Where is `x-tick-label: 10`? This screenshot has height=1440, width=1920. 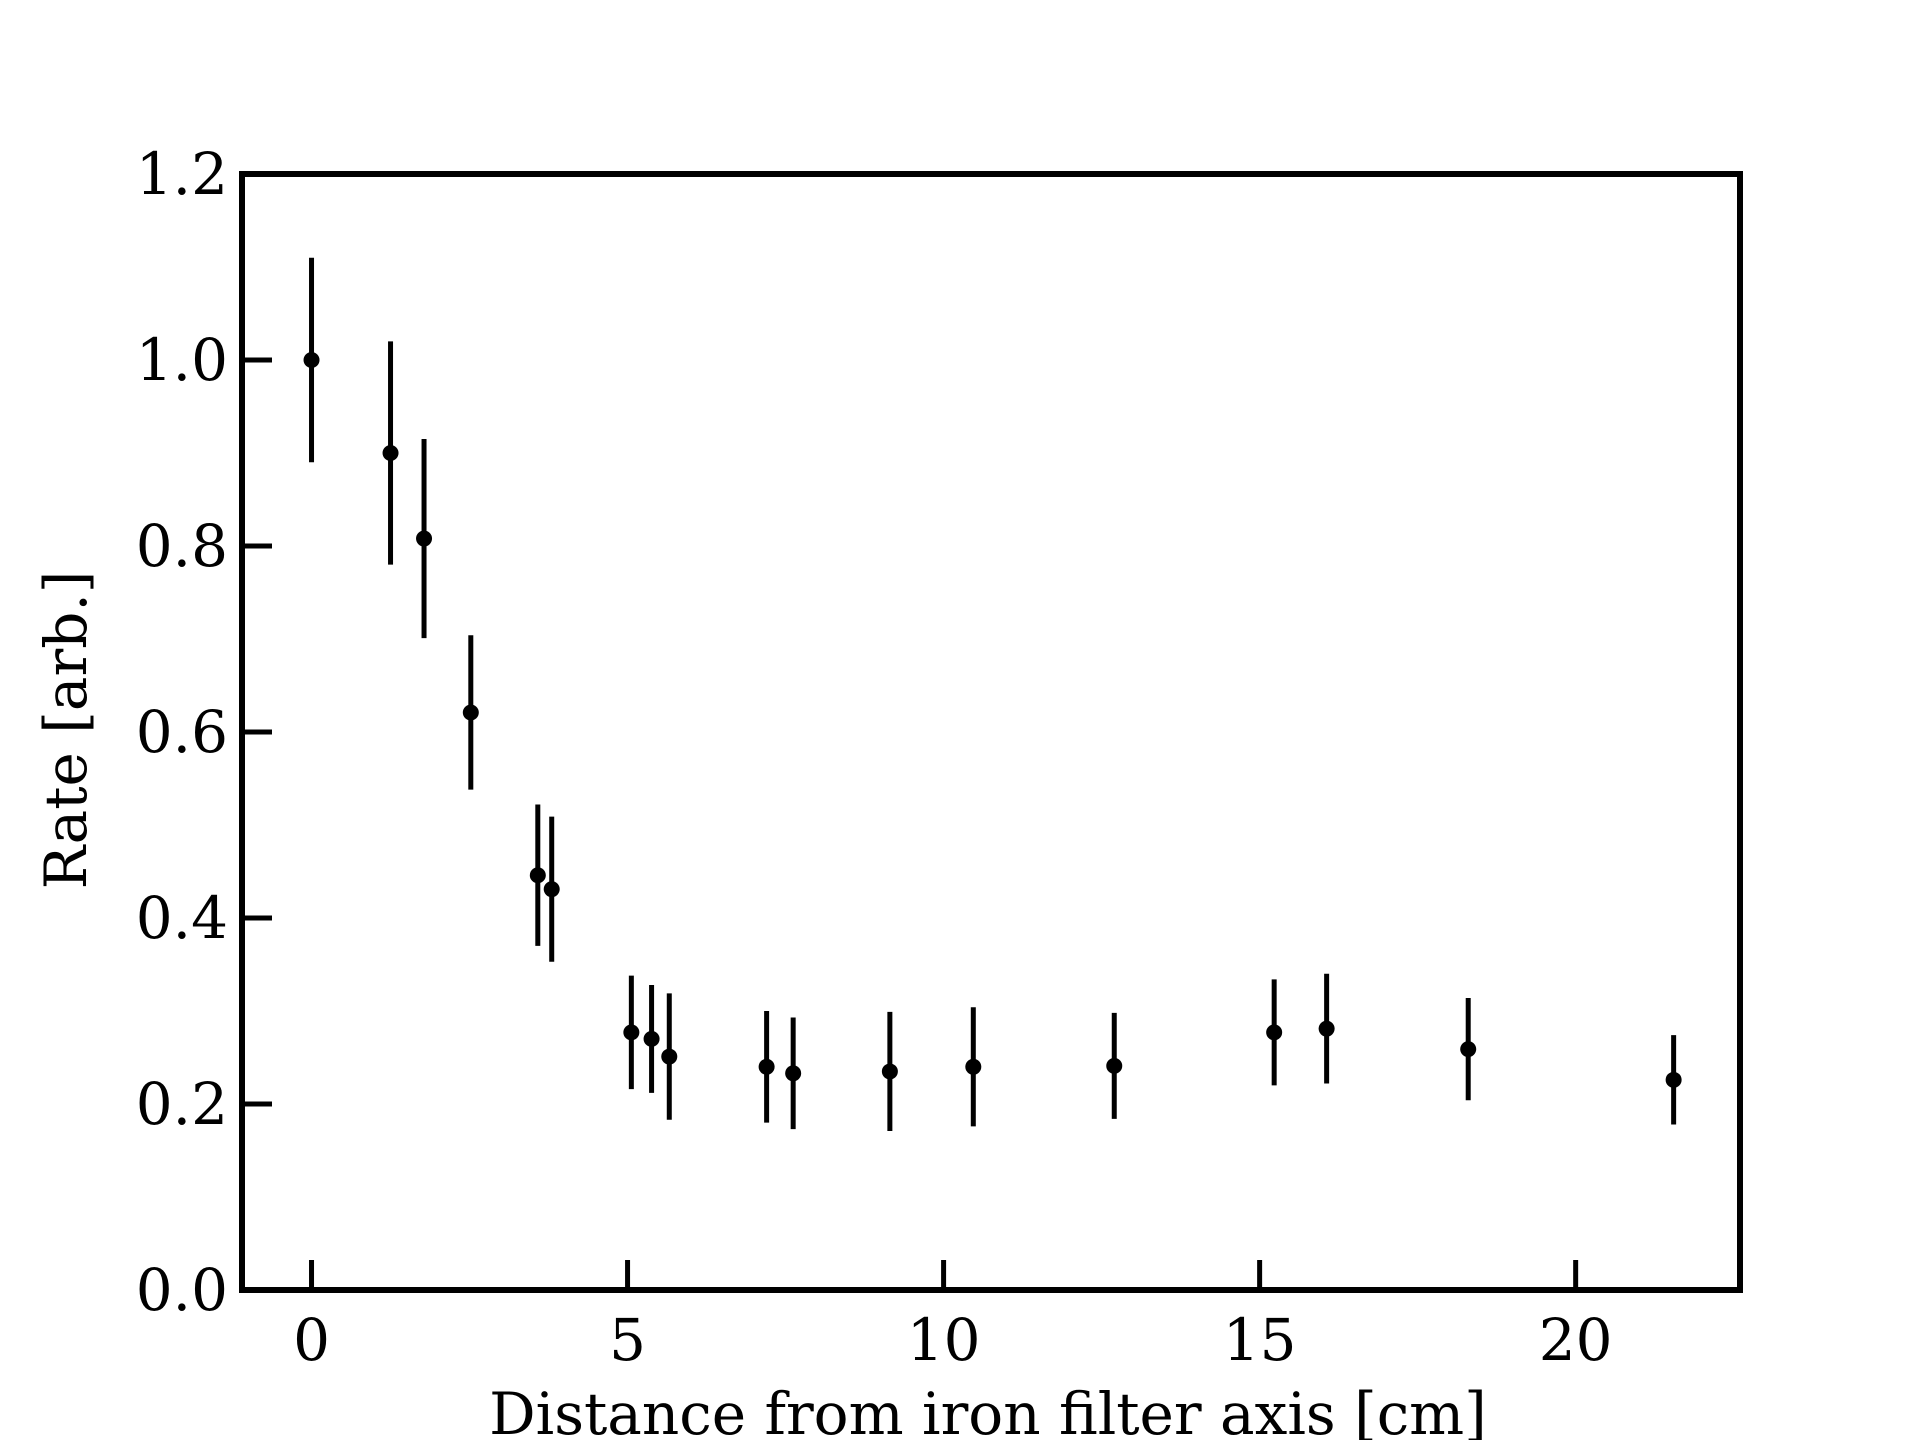 x-tick-label: 10 is located at coordinates (944, 1340).